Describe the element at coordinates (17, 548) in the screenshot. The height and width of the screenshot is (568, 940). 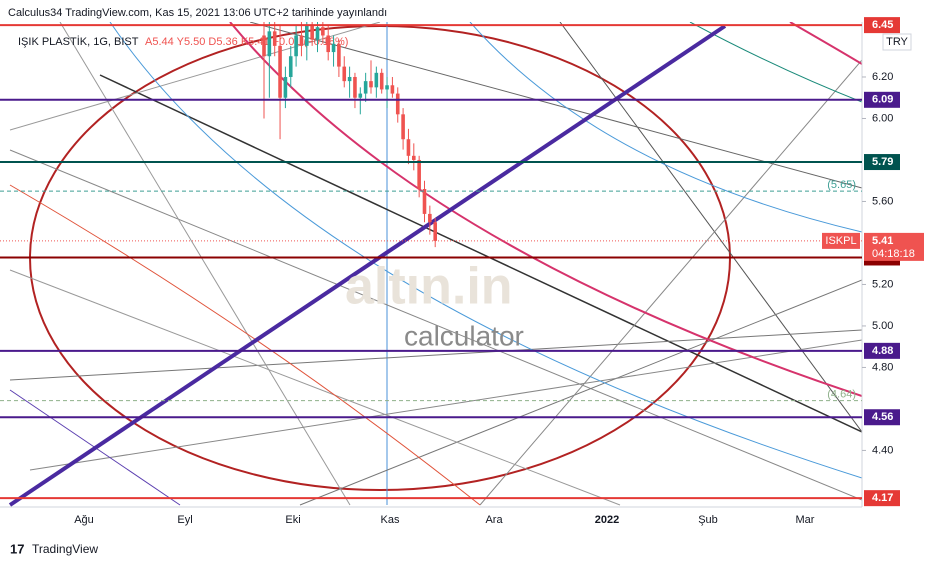
I see `tv-logo: 17` at that location.